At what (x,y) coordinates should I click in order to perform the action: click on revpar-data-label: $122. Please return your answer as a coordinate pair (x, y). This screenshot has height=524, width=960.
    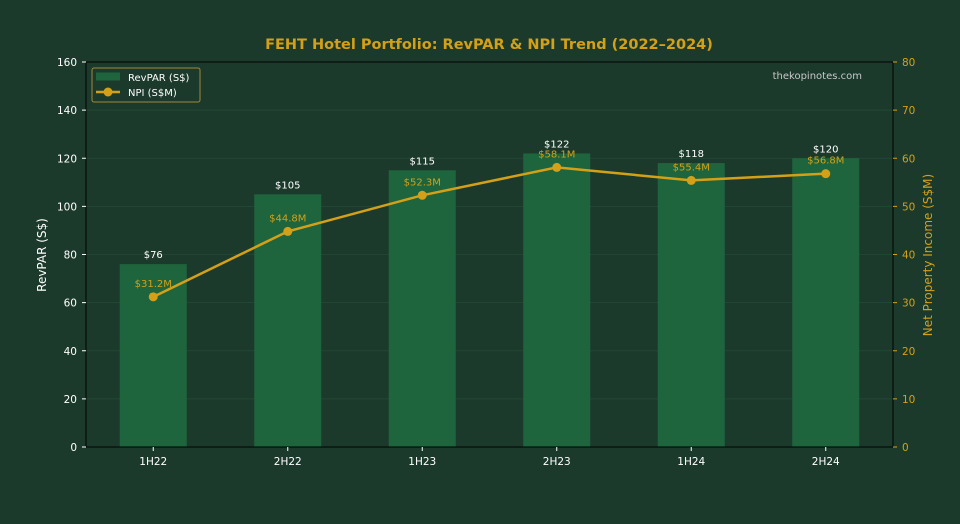
    Looking at the image, I should click on (556, 144).